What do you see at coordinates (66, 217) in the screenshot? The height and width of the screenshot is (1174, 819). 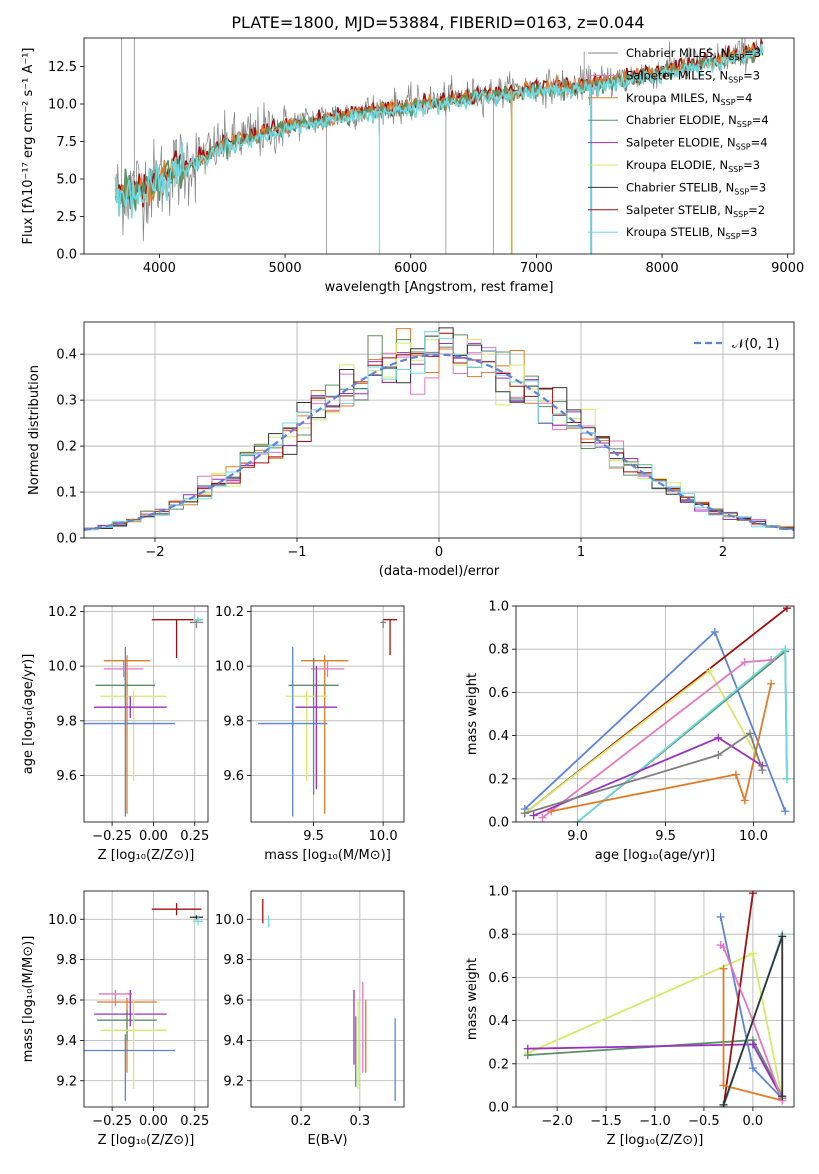 I see `y-tick-label: 2.5` at bounding box center [66, 217].